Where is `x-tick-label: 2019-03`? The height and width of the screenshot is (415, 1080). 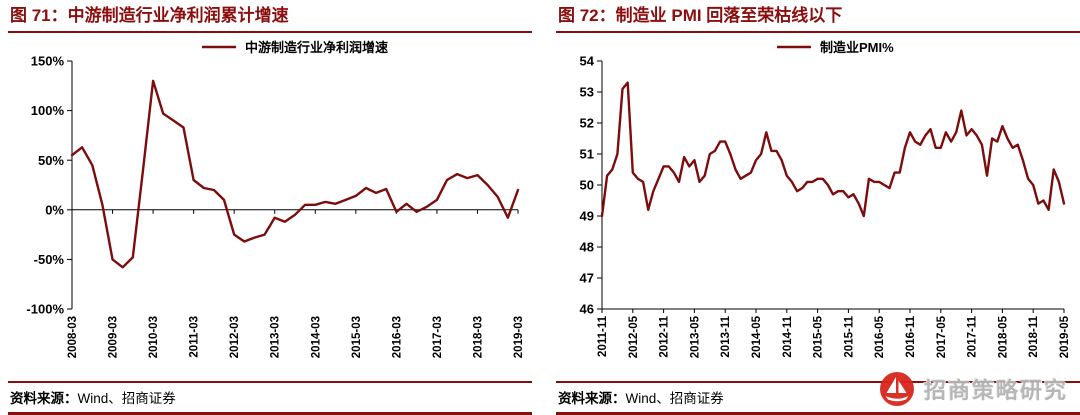
x-tick-label: 2019-03 is located at coordinates (519, 337).